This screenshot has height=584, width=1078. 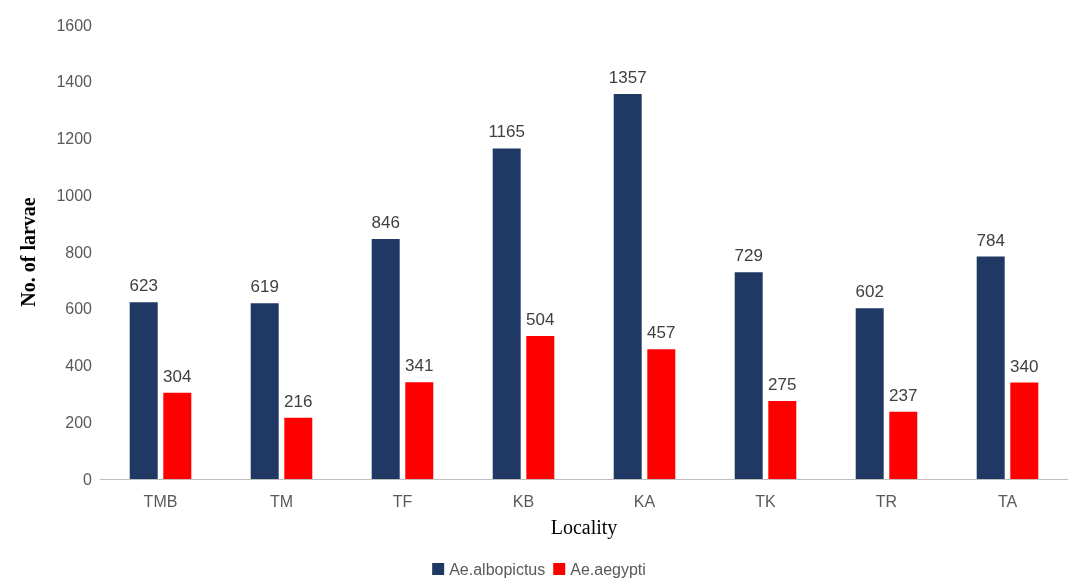 What do you see at coordinates (766, 501) in the screenshot?
I see `x-tick-label: TK` at bounding box center [766, 501].